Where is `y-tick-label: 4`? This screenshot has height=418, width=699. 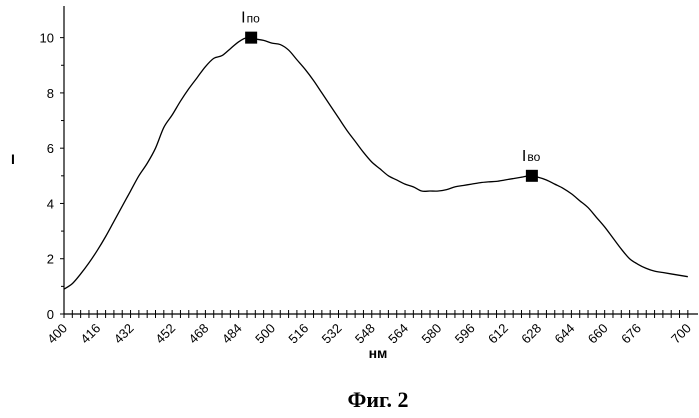
y-tick-label: 4 is located at coordinates (50, 203).